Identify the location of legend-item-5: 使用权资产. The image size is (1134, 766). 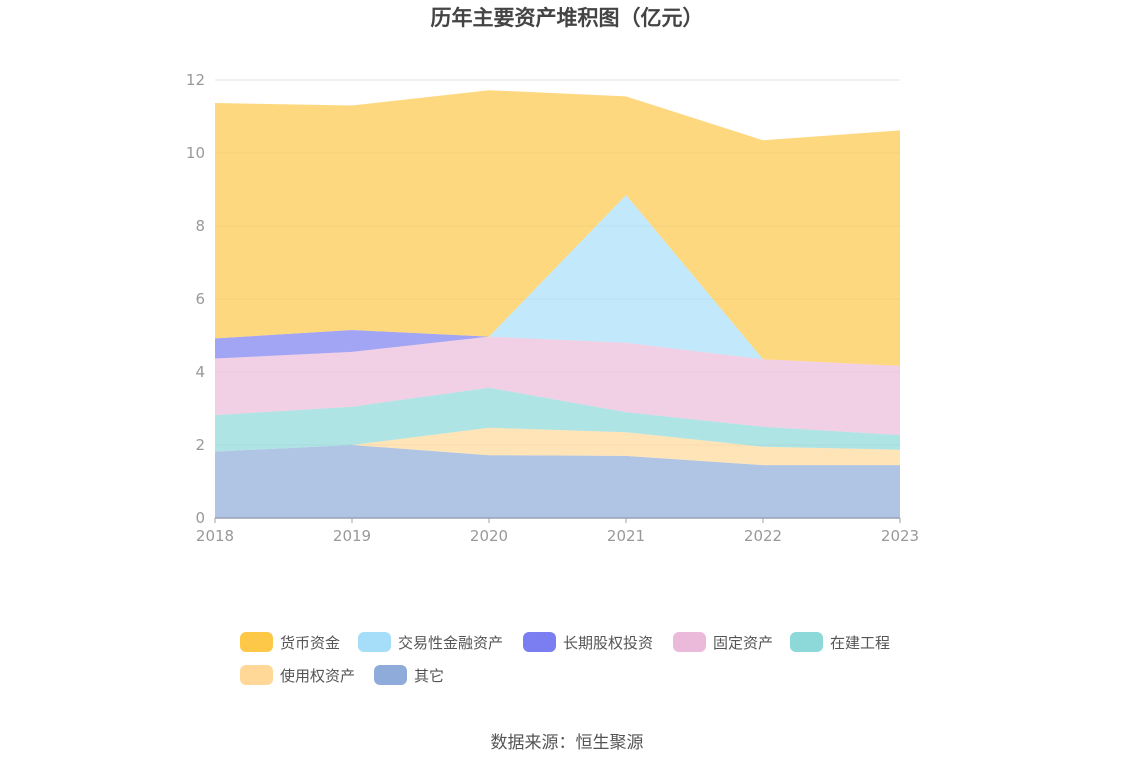
(297, 675).